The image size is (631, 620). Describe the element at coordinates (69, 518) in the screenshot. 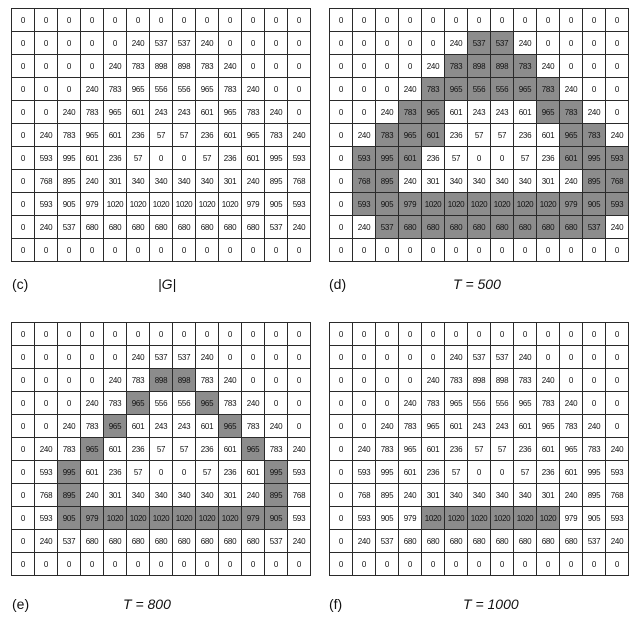

I see `grid-cell: 905` at that location.